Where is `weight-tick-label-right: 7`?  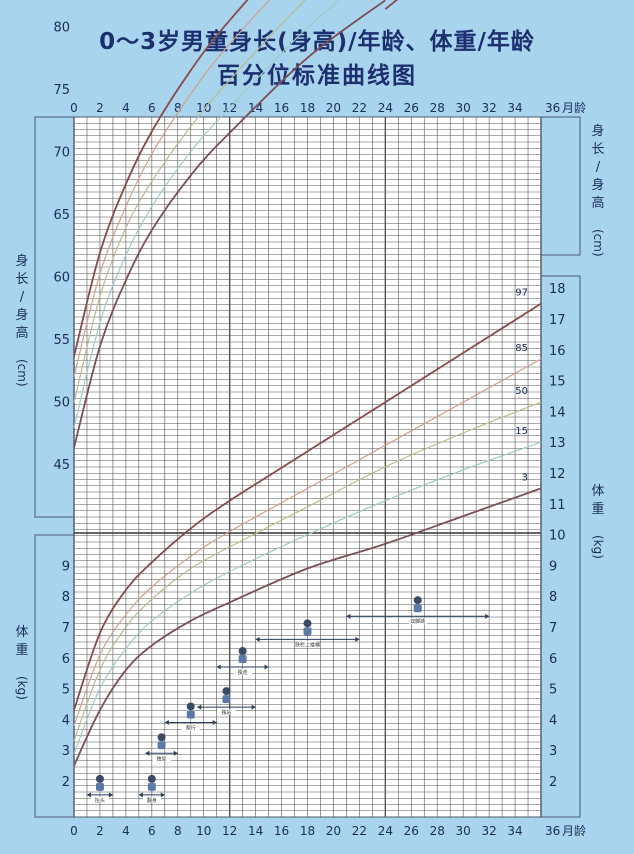 weight-tick-label-right: 7 is located at coordinates (553, 628).